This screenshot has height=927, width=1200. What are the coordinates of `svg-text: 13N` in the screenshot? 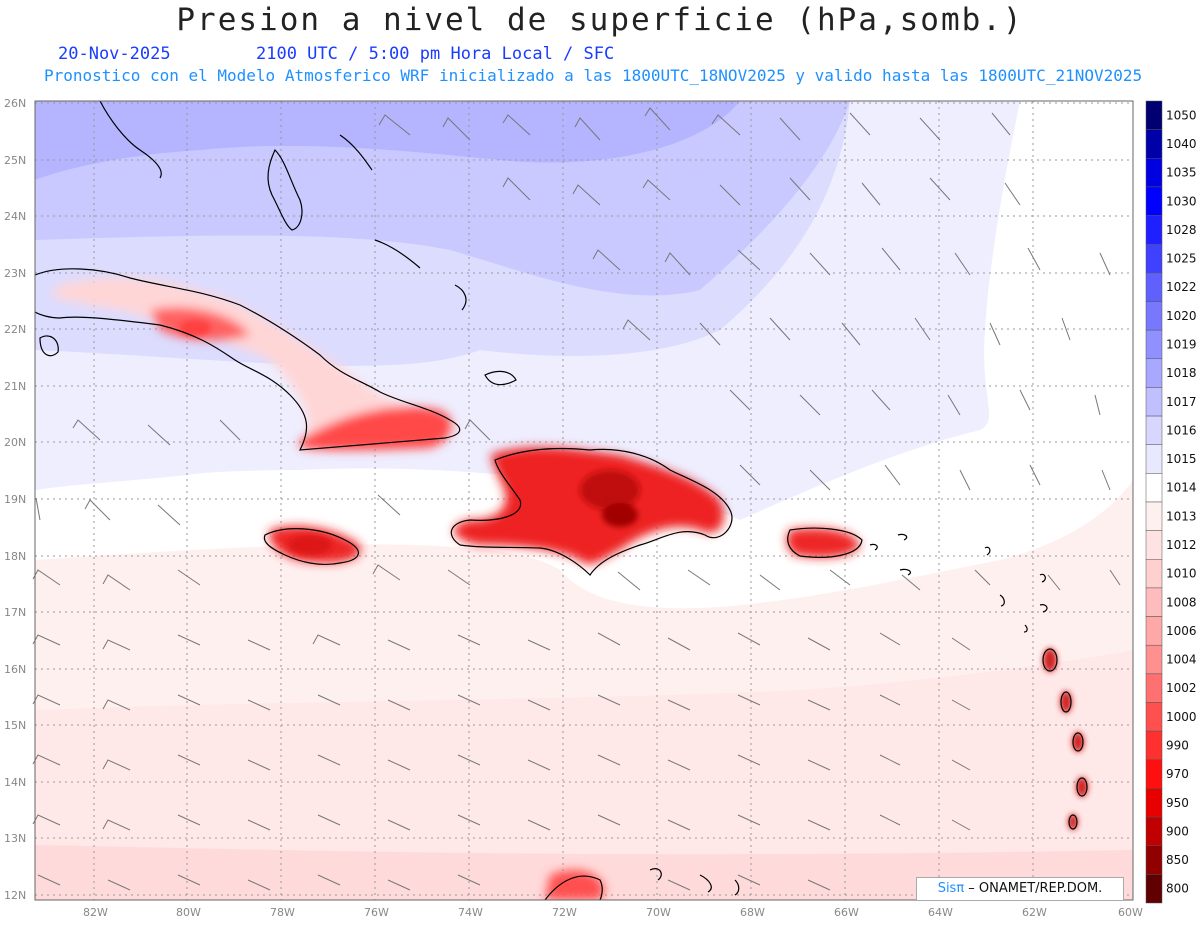 It's located at (15, 838).